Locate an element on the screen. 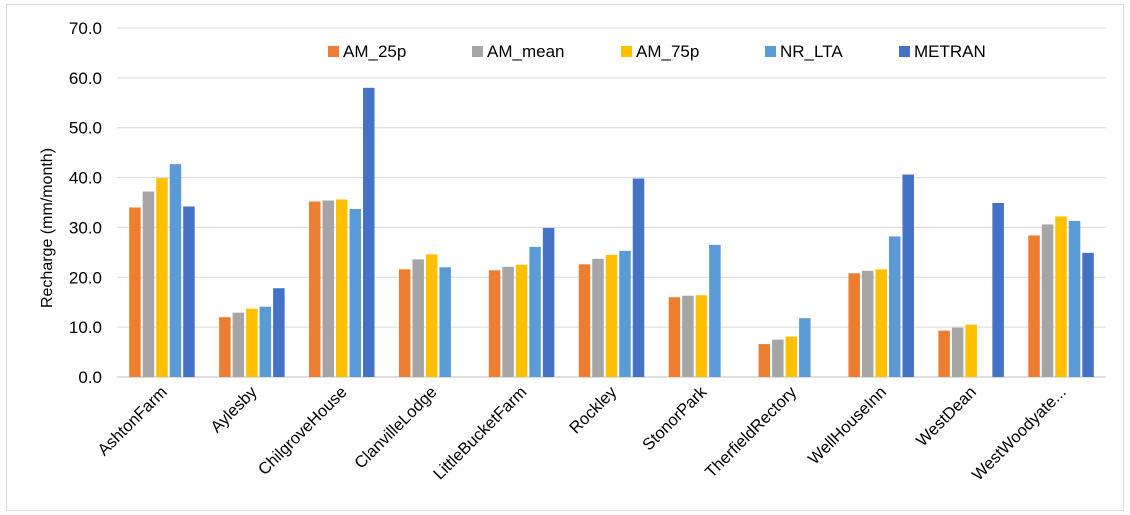 The image size is (1130, 515). x-tick-label: ChilgroveHouse is located at coordinates (303, 431).